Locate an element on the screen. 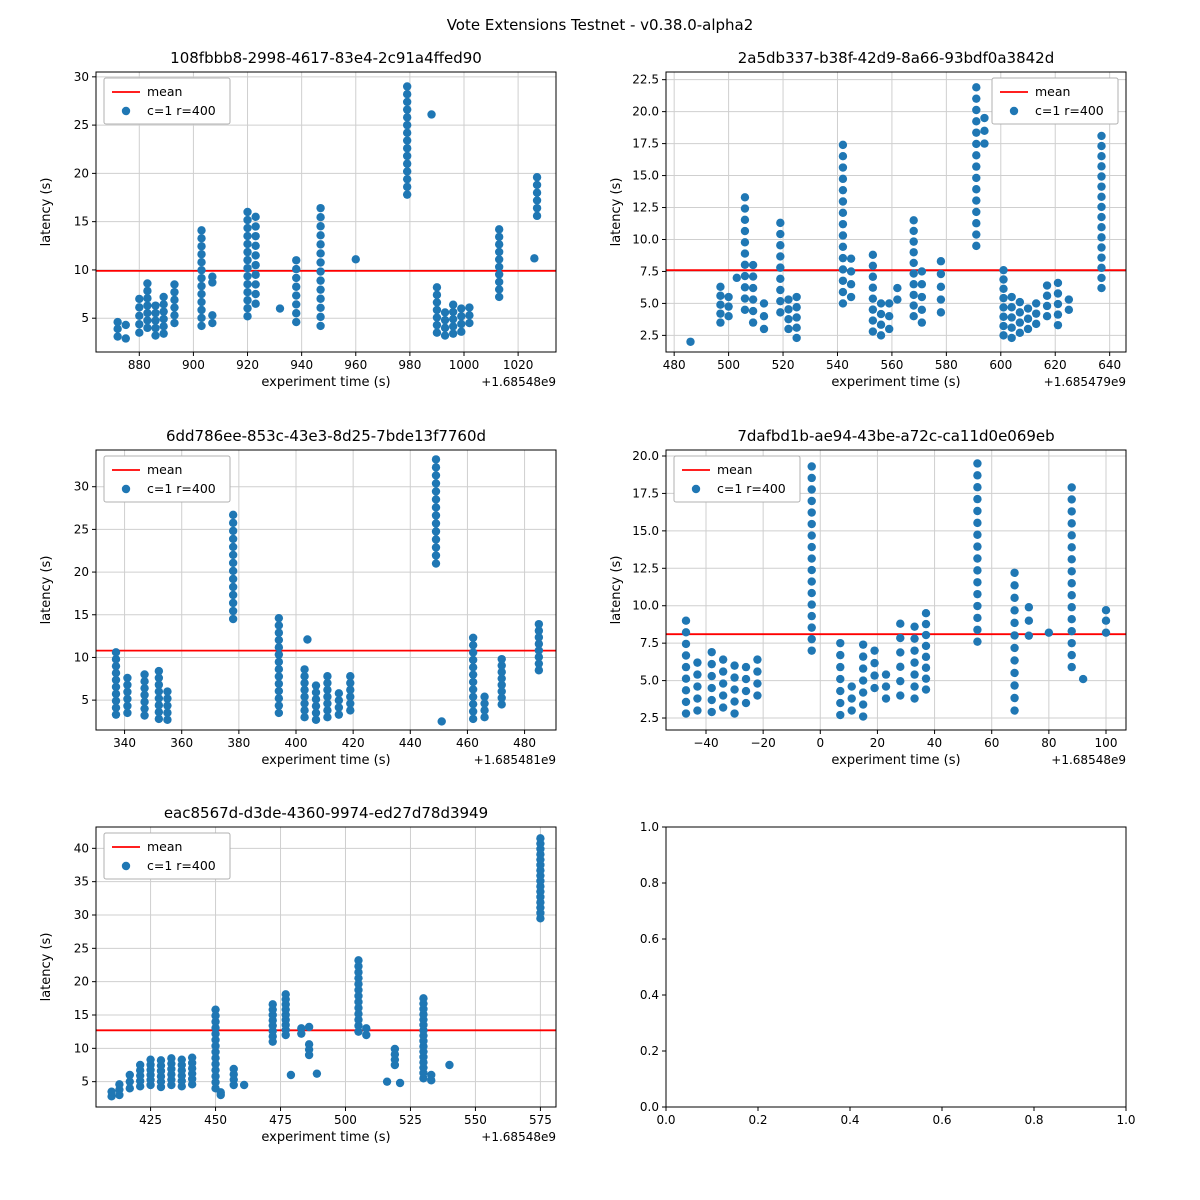  svg-text: 940 is located at coordinates (301, 365).